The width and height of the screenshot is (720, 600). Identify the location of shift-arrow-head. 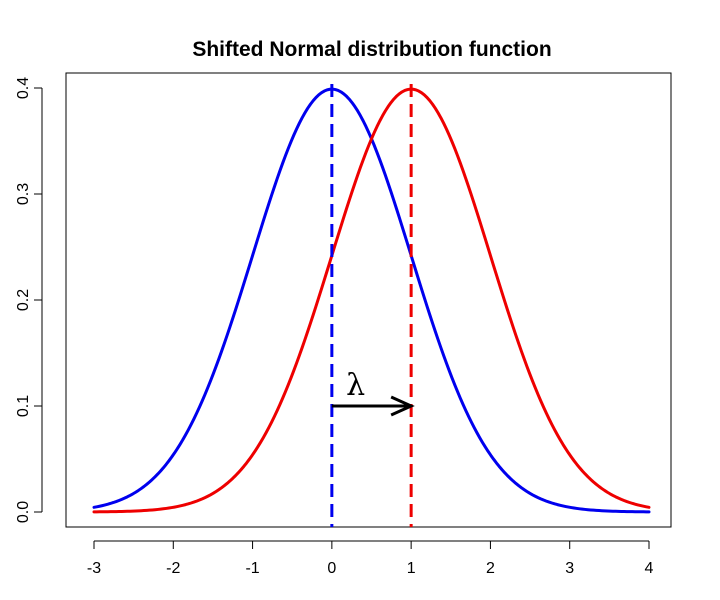
(402, 406).